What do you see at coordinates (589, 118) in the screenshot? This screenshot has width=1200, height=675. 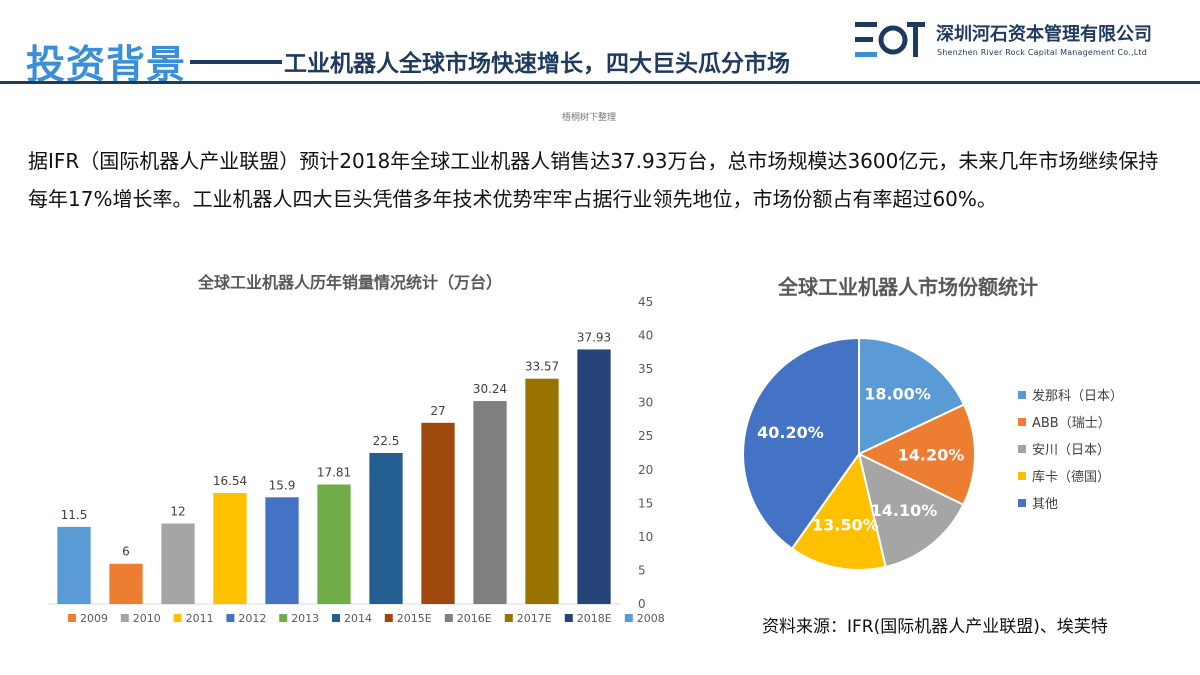 I see `source-note: 梧桐树下整理` at bounding box center [589, 118].